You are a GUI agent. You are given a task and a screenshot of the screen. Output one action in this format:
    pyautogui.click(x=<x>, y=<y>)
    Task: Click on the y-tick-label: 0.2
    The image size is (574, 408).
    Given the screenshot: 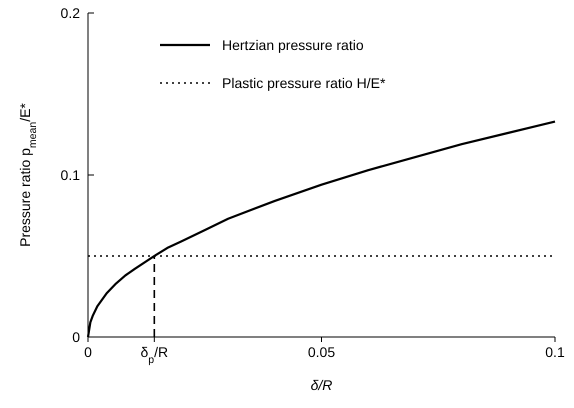 What is the action you would take?
    pyautogui.click(x=70, y=13)
    